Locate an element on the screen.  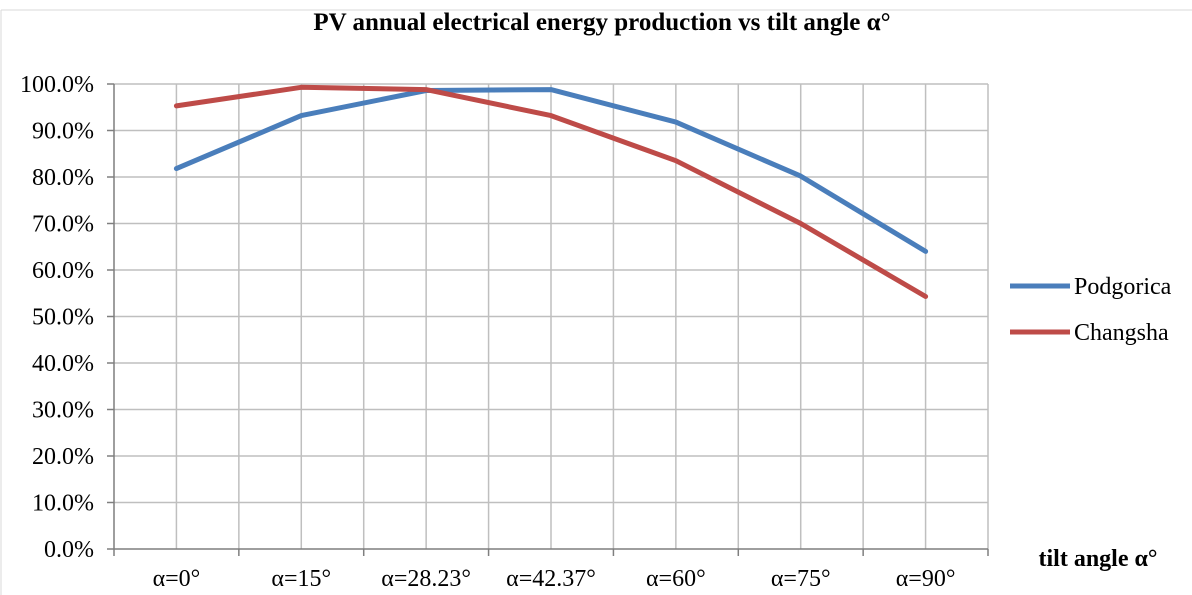
legend-label-podgorica: Podgorica is located at coordinates (1123, 287).